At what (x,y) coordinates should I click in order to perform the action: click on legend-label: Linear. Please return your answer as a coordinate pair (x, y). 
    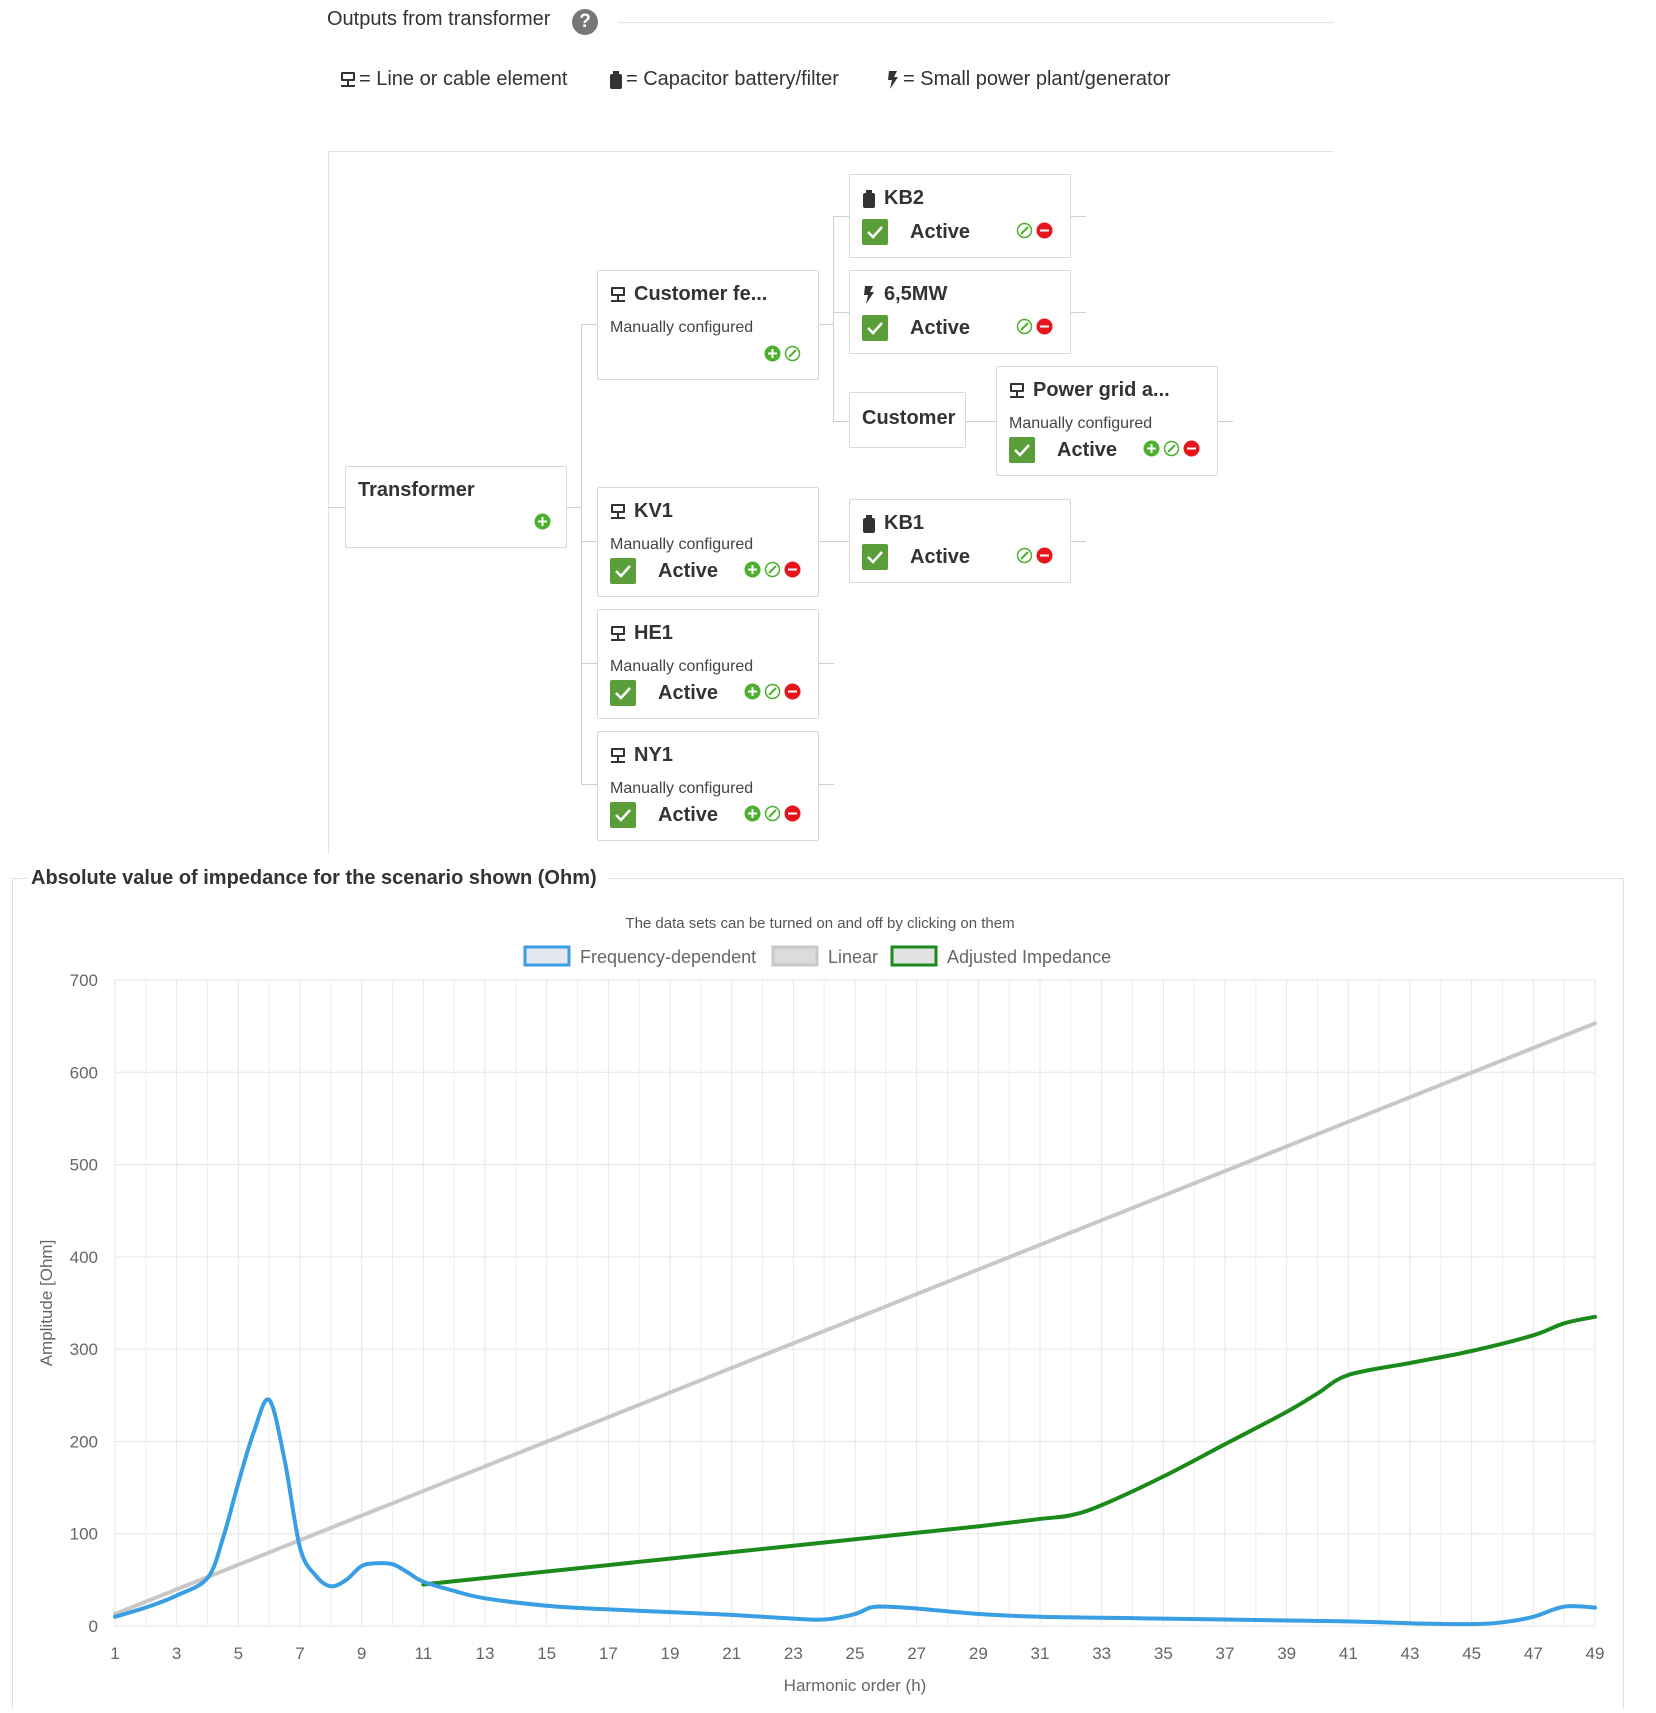
    Looking at the image, I should click on (853, 957).